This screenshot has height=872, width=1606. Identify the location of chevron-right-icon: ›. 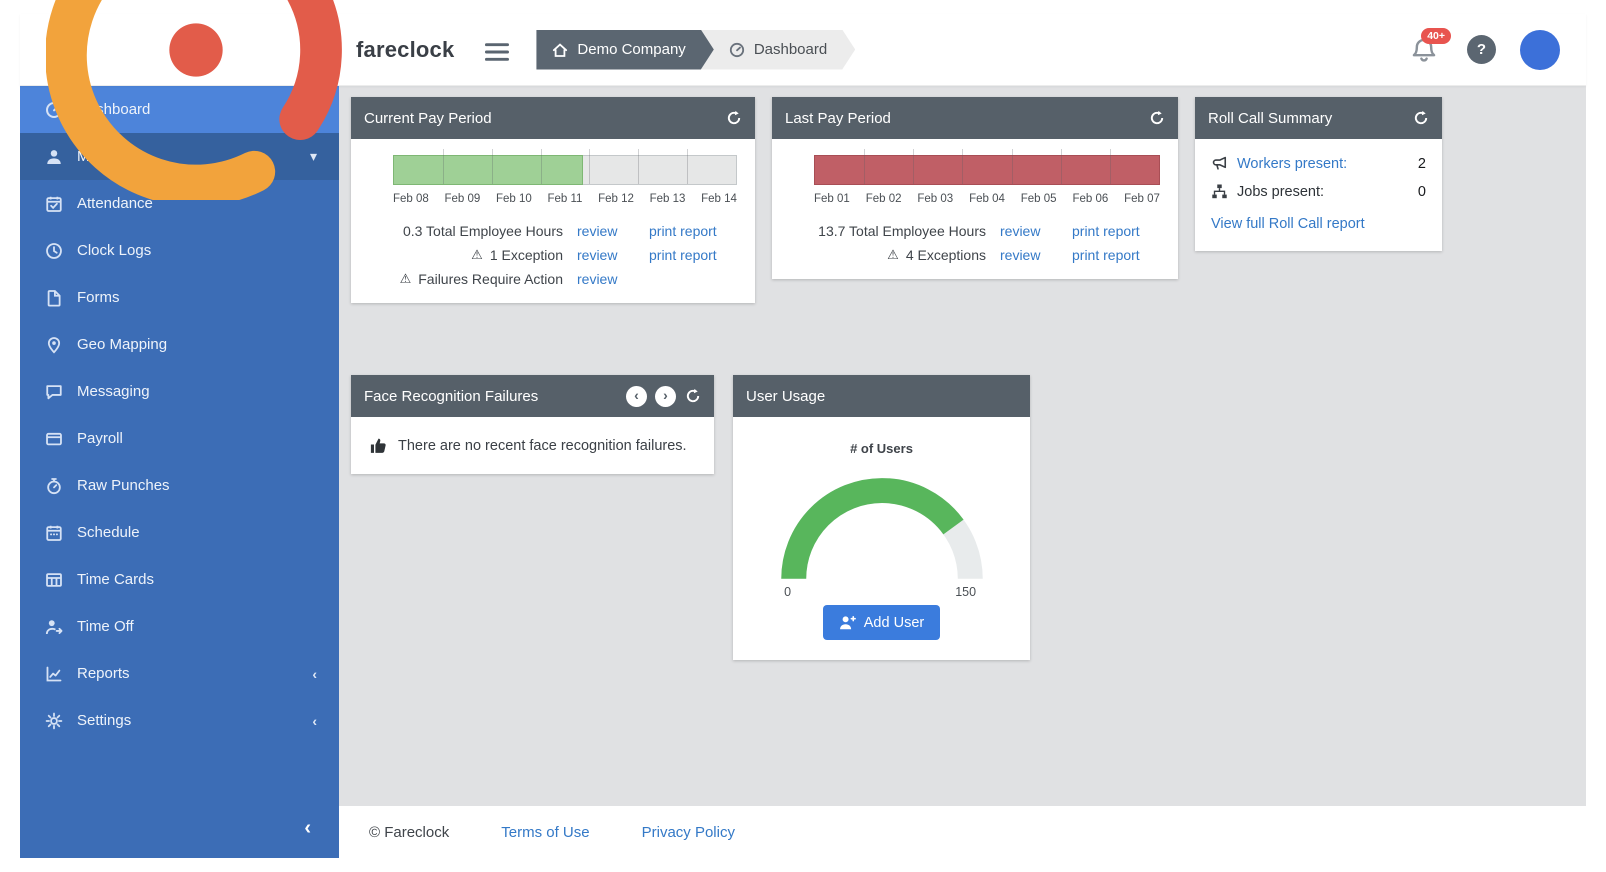
(665, 395).